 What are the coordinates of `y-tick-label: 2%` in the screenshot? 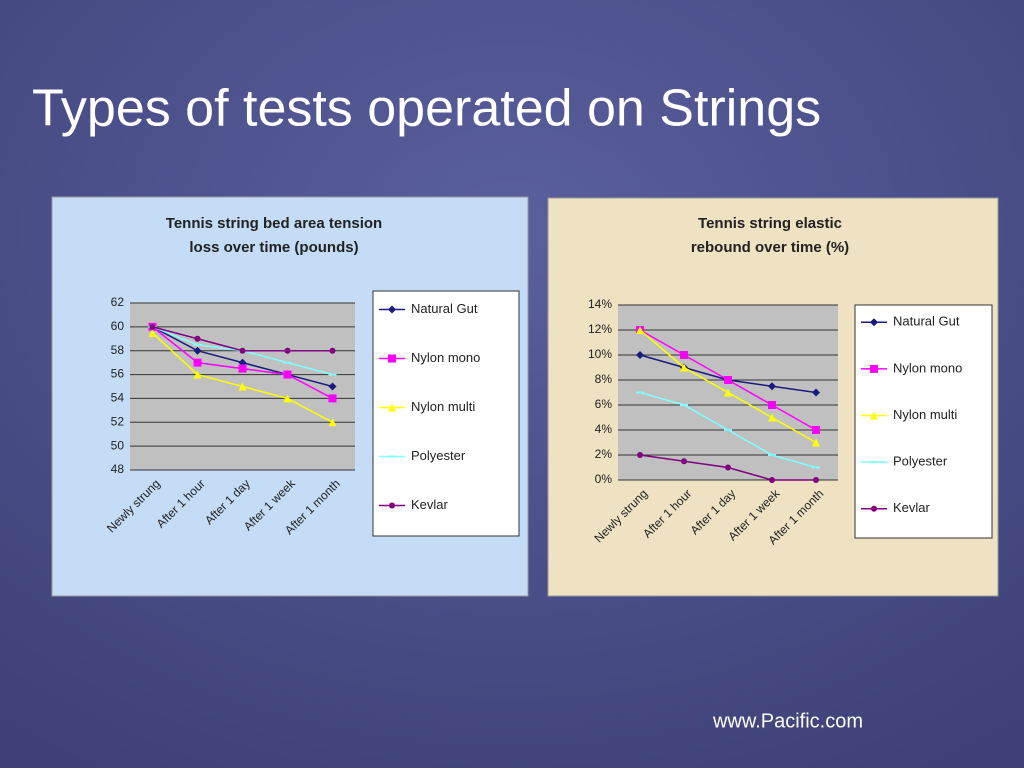 It's located at (604, 454).